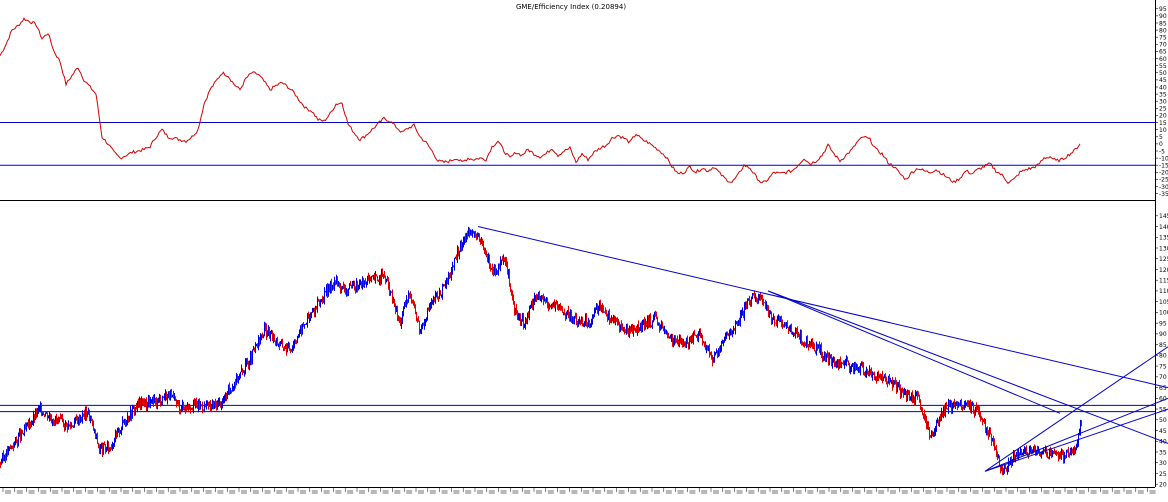 The height and width of the screenshot is (502, 1168). What do you see at coordinates (1163, 166) in the screenshot?
I see `y-tick-label: -15` at bounding box center [1163, 166].